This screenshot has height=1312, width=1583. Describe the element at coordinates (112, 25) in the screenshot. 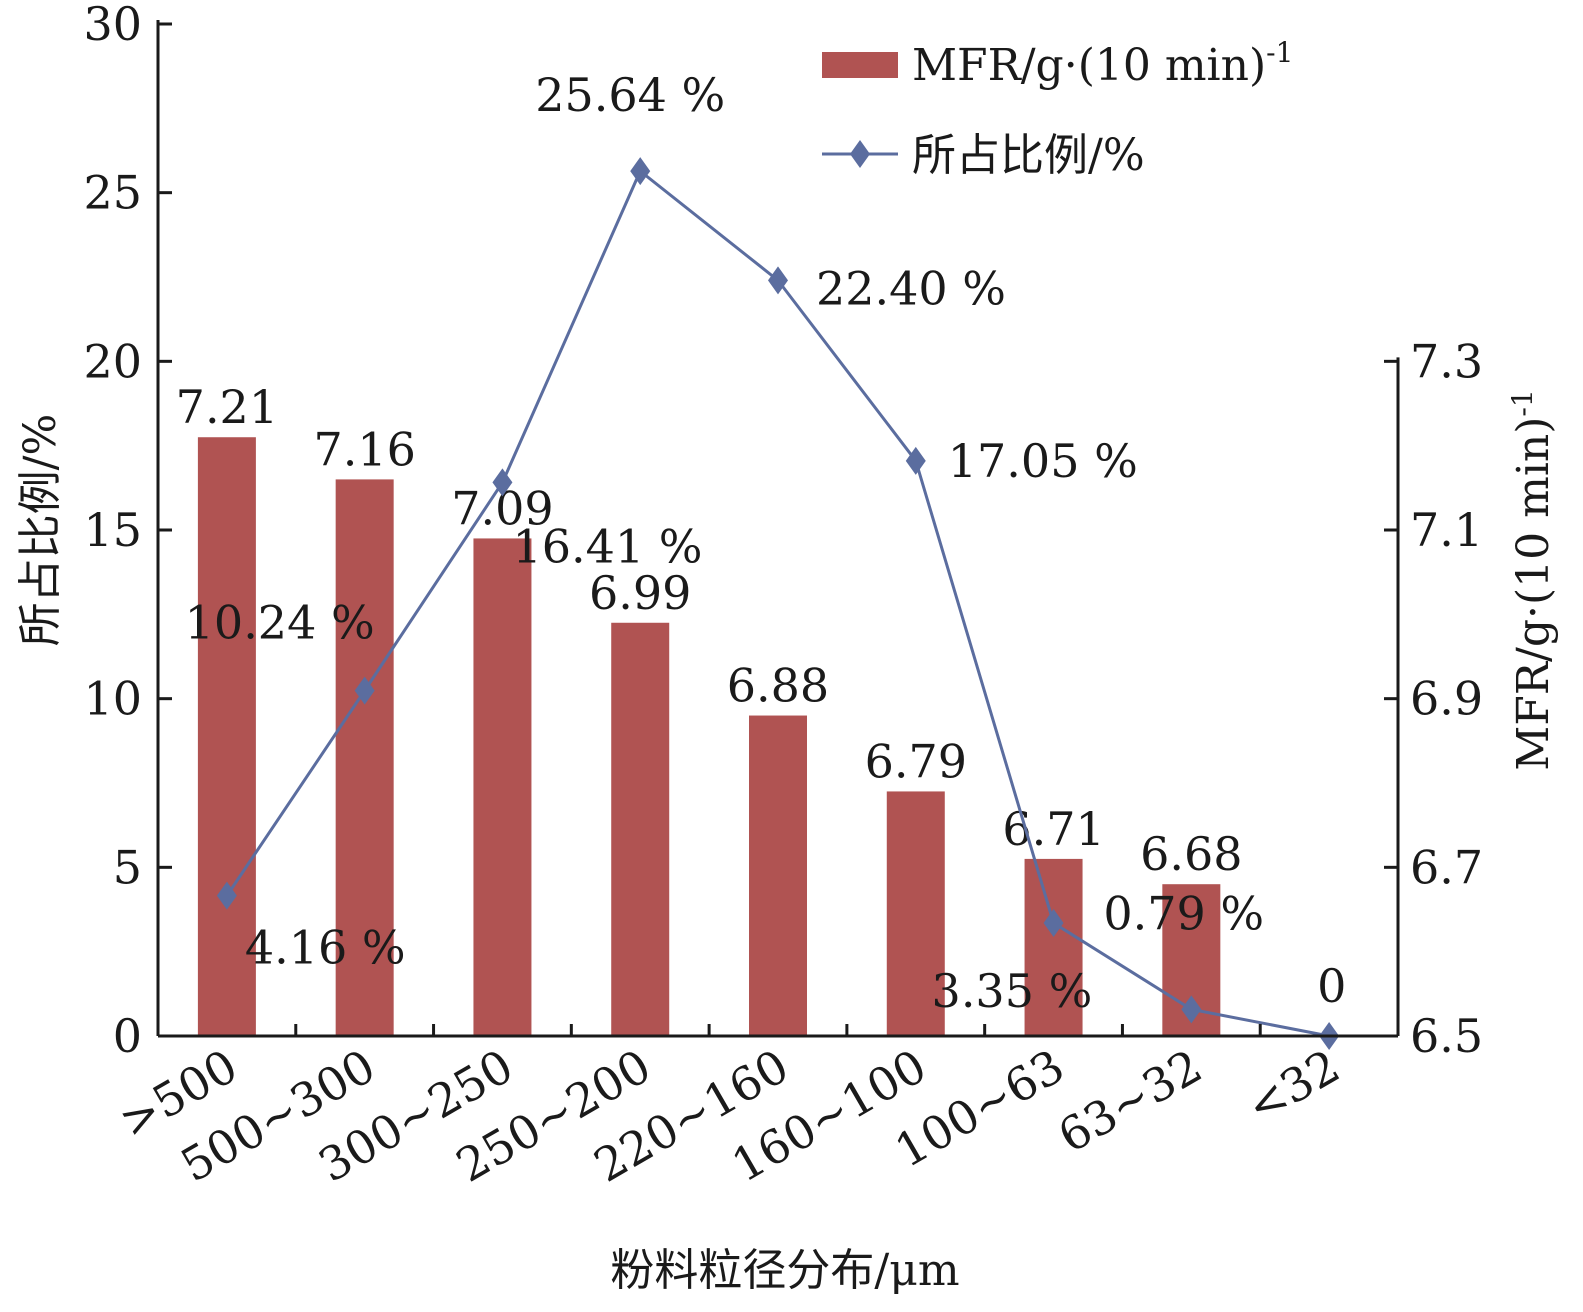

I see `y-left-tick-label: 30` at that location.